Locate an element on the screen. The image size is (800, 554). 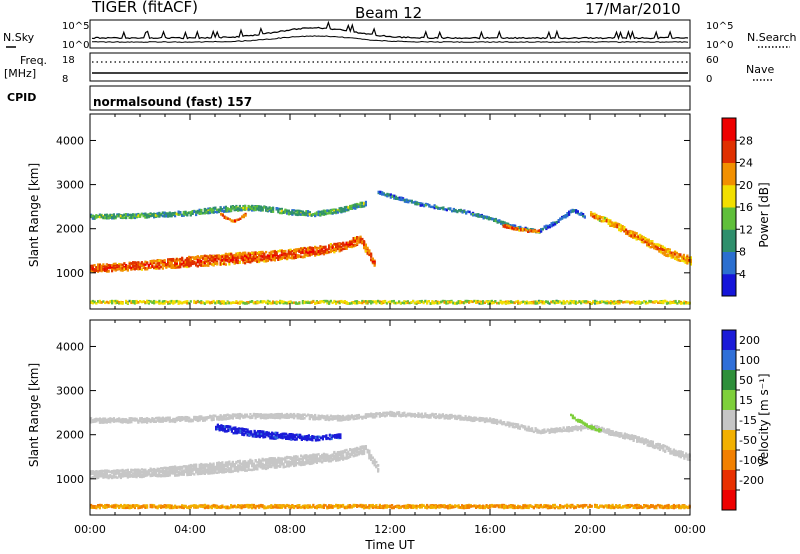
power-colorbar-label: Power [dB] is located at coordinates (764, 214).